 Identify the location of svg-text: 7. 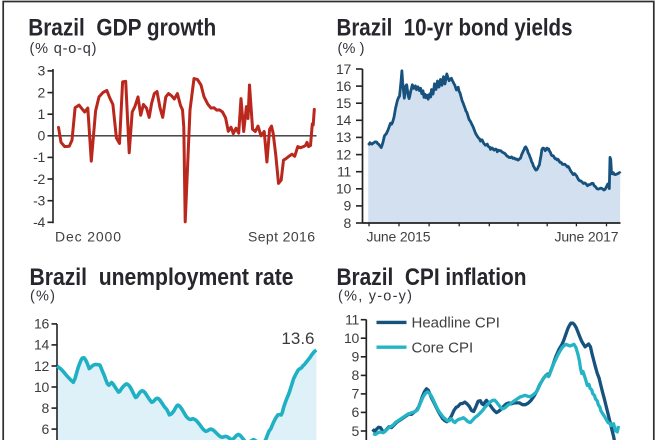
(356, 394).